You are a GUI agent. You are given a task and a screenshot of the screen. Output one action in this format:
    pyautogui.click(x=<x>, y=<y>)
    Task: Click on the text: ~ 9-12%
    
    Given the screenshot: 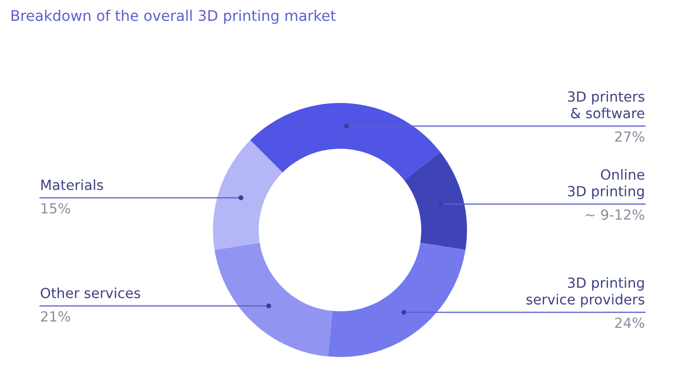 What is the action you would take?
    pyautogui.click(x=615, y=214)
    